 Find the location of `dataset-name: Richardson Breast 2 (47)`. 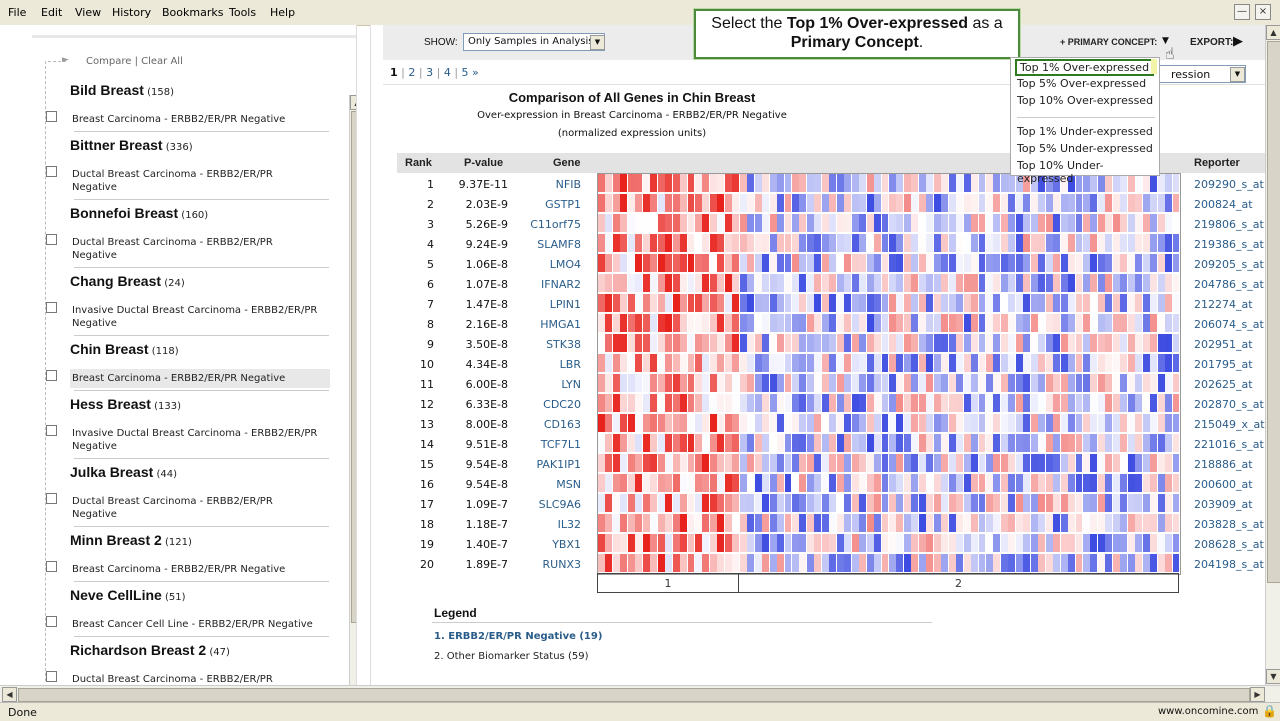

dataset-name: Richardson Breast 2 (47) is located at coordinates (200, 650).